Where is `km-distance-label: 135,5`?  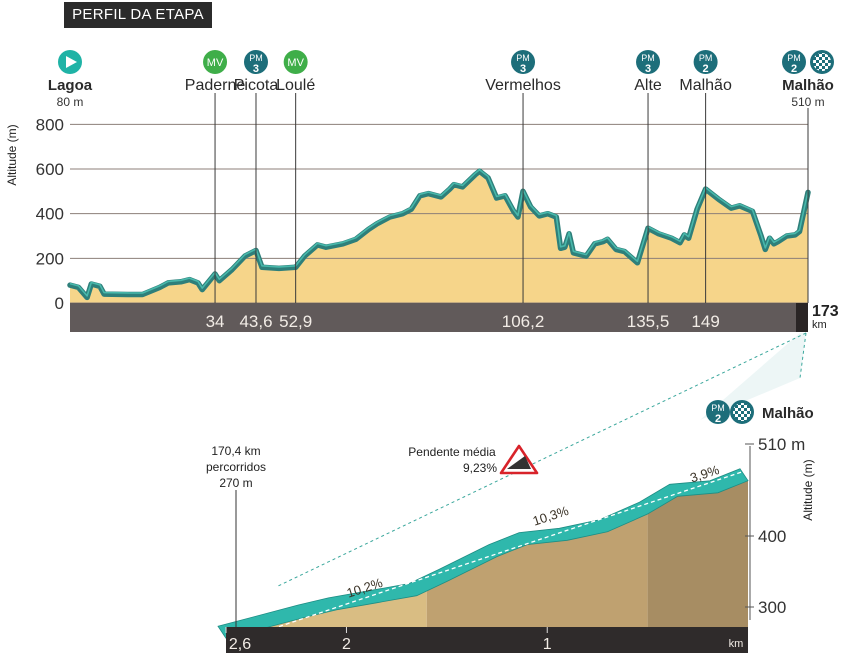 km-distance-label: 135,5 is located at coordinates (648, 321).